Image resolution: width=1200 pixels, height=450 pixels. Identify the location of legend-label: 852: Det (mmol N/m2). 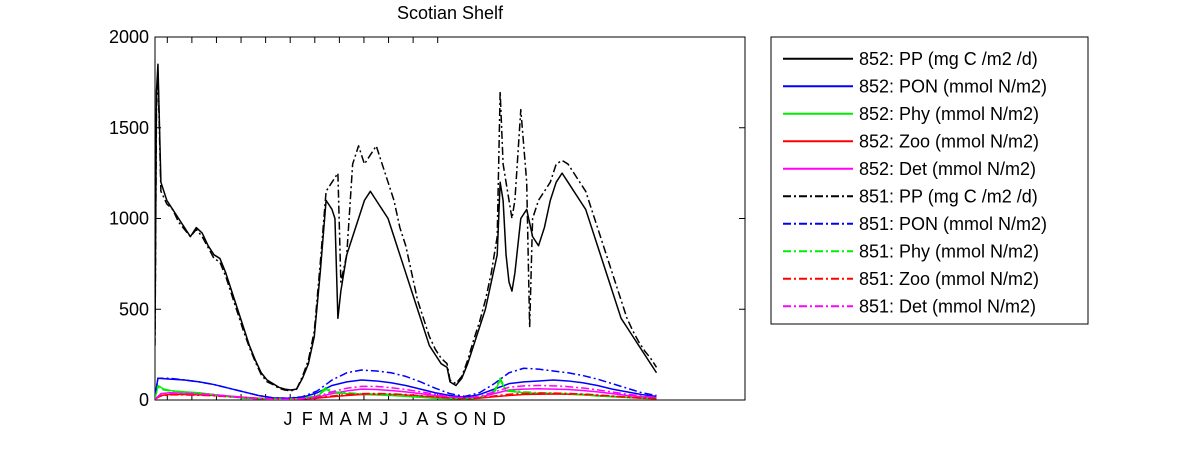
(947, 169).